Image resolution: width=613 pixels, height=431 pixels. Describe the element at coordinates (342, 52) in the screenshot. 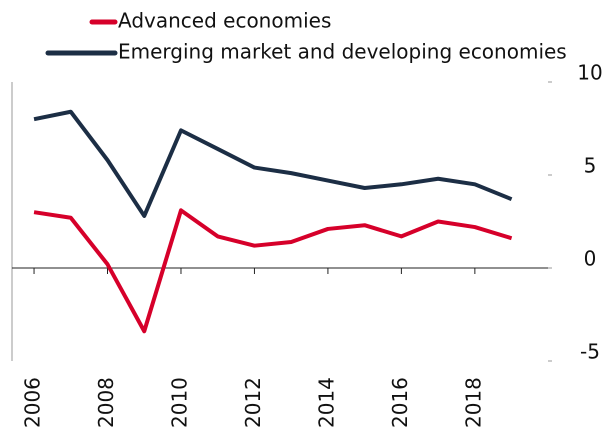

I see `legend-label: Emerging market and developing economies` at that location.